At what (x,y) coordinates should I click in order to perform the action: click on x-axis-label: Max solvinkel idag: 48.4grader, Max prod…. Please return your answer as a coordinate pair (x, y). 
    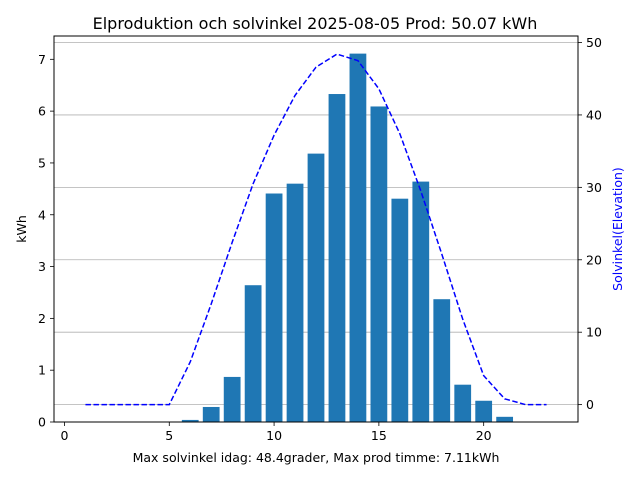
    Looking at the image, I should click on (316, 457).